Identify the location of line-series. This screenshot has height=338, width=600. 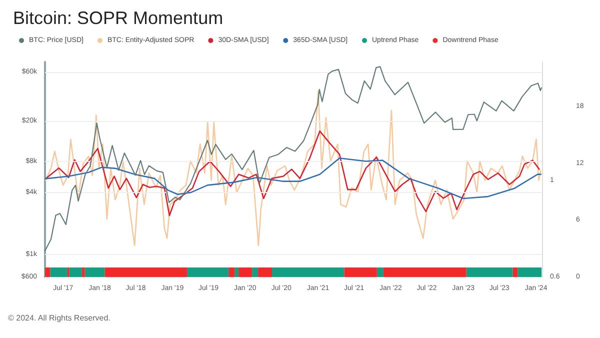
(293, 178).